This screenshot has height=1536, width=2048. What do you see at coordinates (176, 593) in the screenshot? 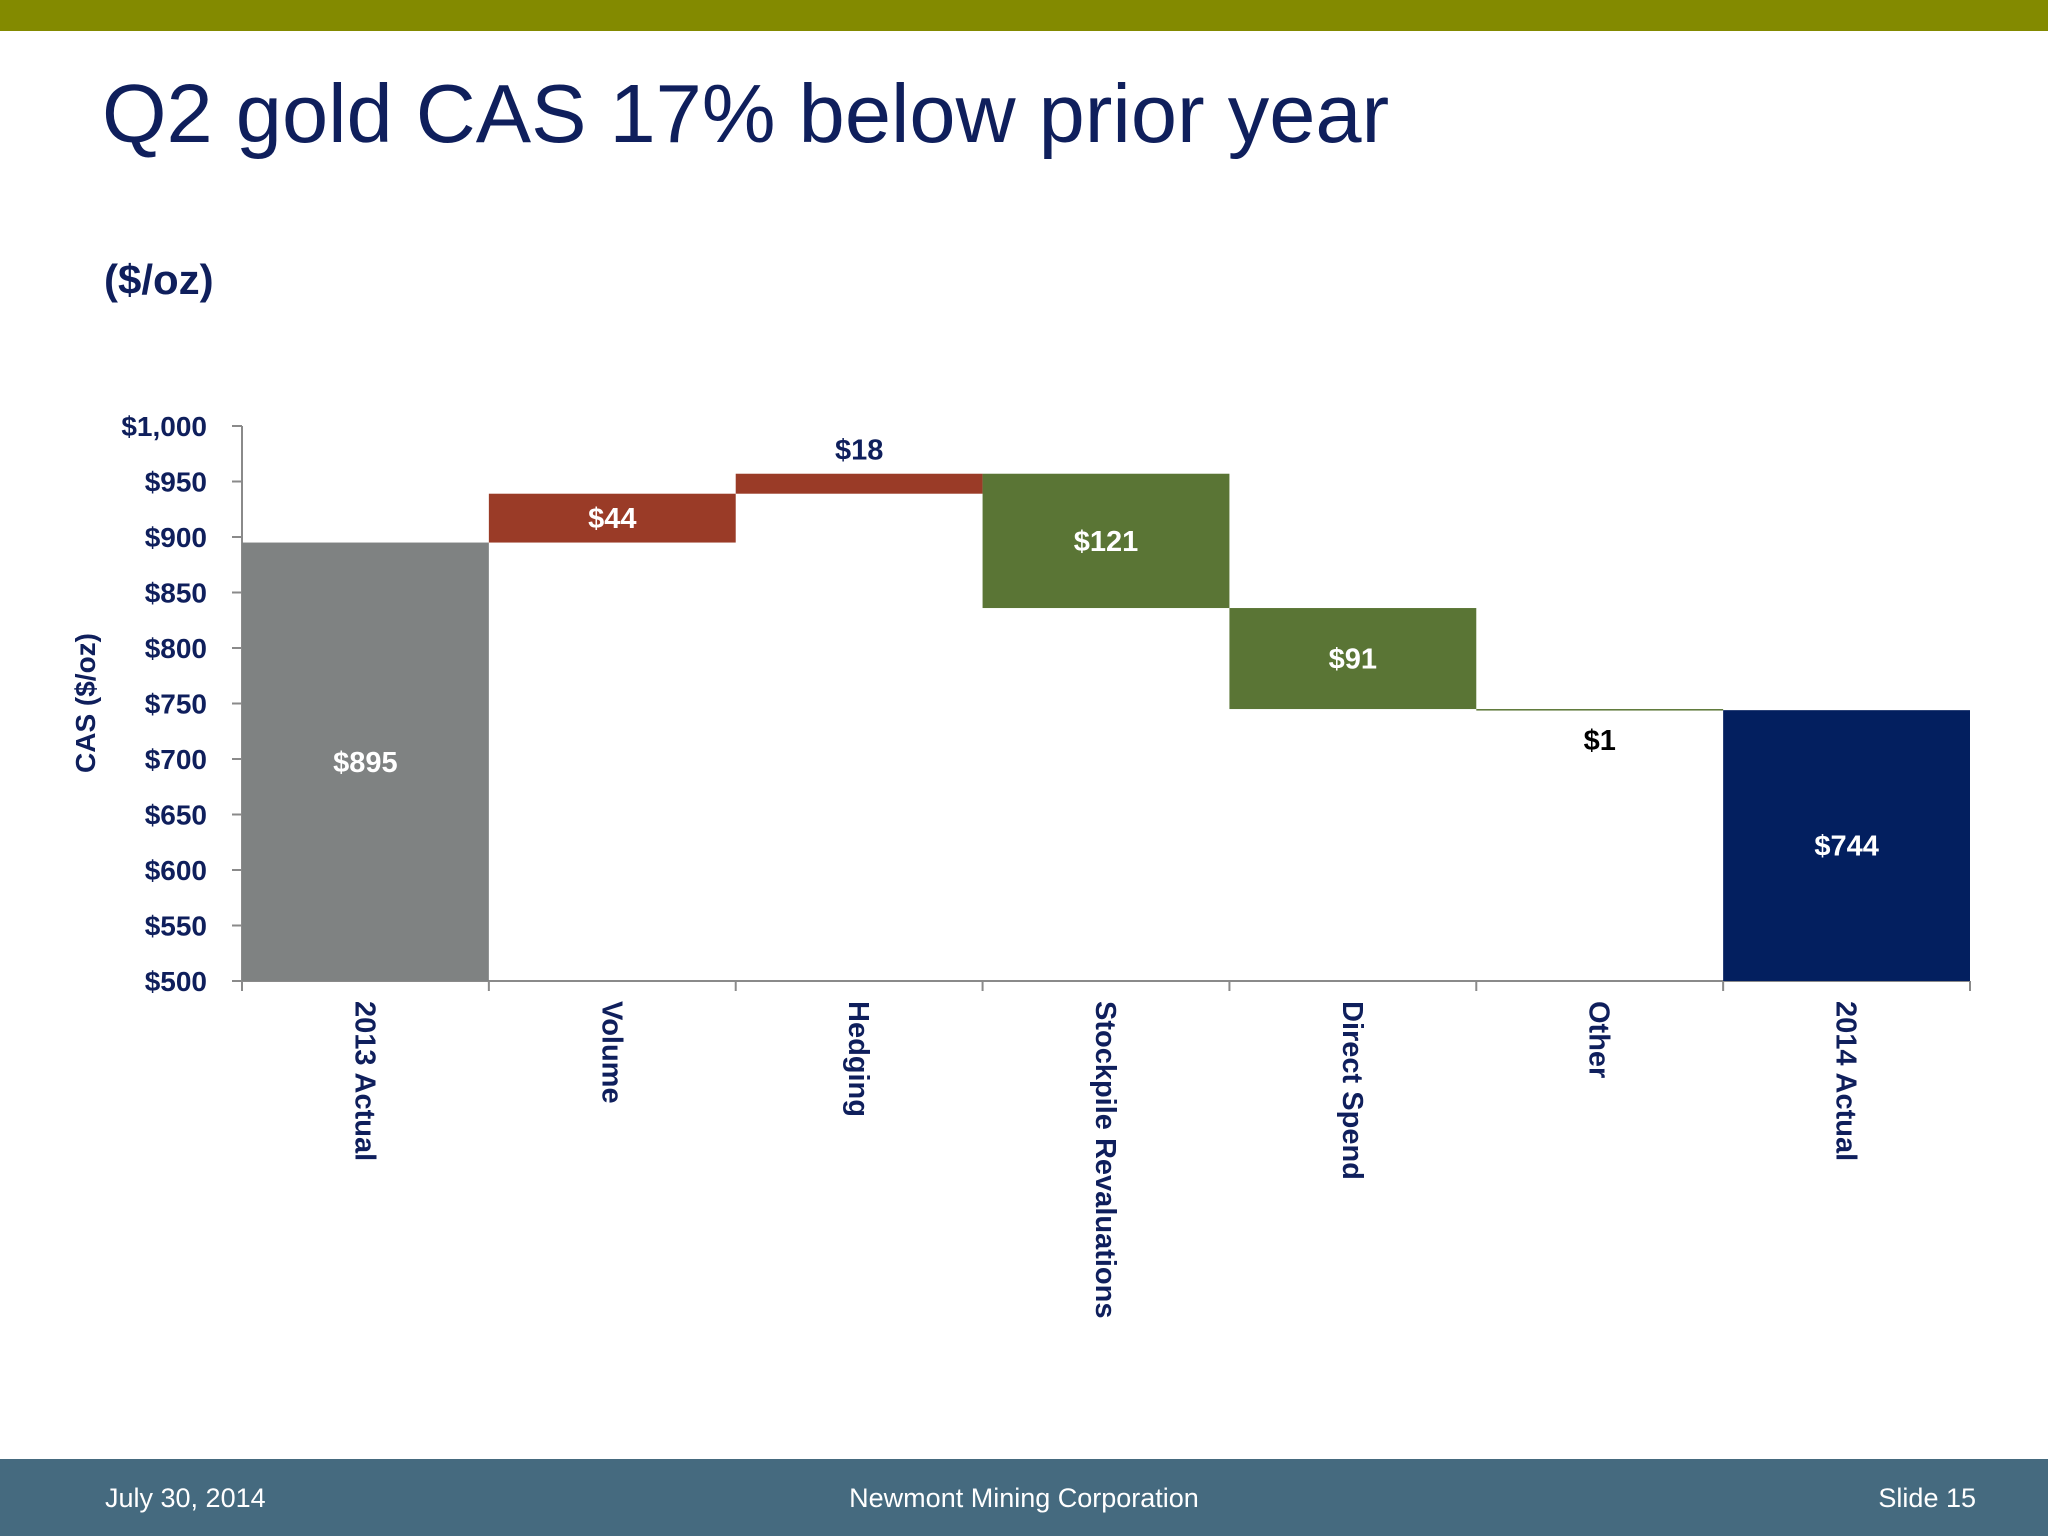
I see `y-tick-label: $850` at bounding box center [176, 593].